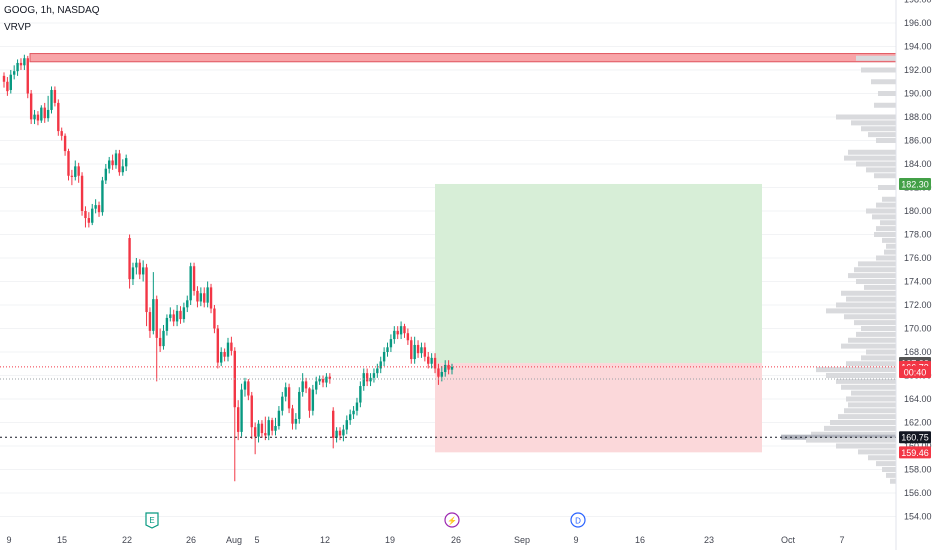 This screenshot has width=932, height=550. What do you see at coordinates (18, 27) in the screenshot?
I see `indicator-label: VRVP` at bounding box center [18, 27].